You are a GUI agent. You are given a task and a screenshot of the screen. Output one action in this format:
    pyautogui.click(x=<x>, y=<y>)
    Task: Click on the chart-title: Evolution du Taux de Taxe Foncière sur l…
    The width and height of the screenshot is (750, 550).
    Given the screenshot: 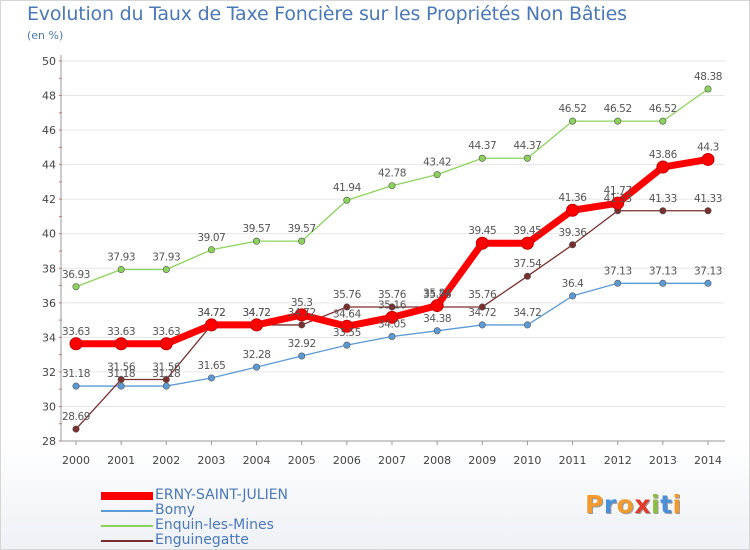 What is the action you would take?
    pyautogui.click(x=327, y=14)
    